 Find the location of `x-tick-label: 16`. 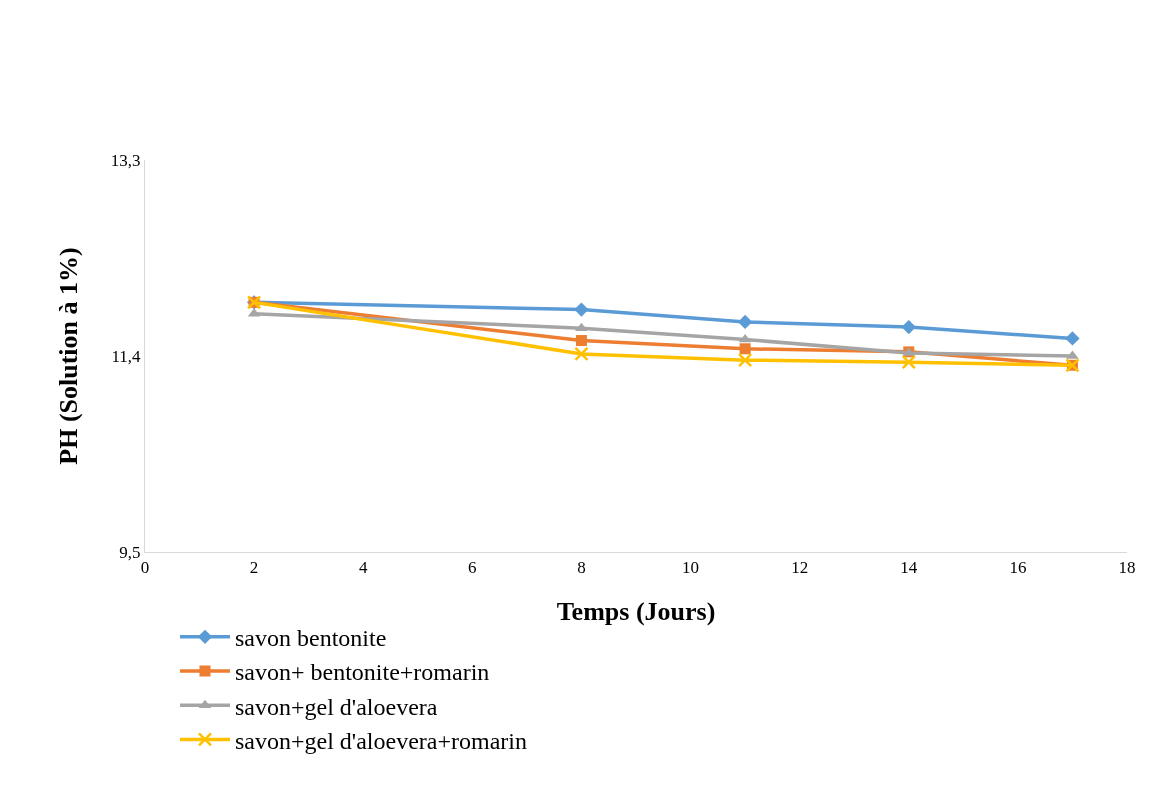

x-tick-label: 16 is located at coordinates (1018, 568).